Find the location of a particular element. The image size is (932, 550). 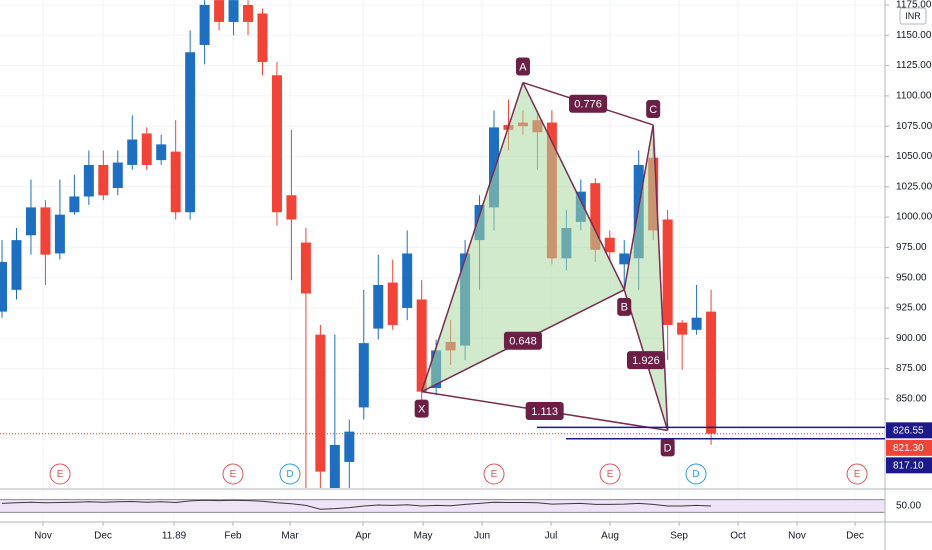

point-label: X is located at coordinates (422, 410).